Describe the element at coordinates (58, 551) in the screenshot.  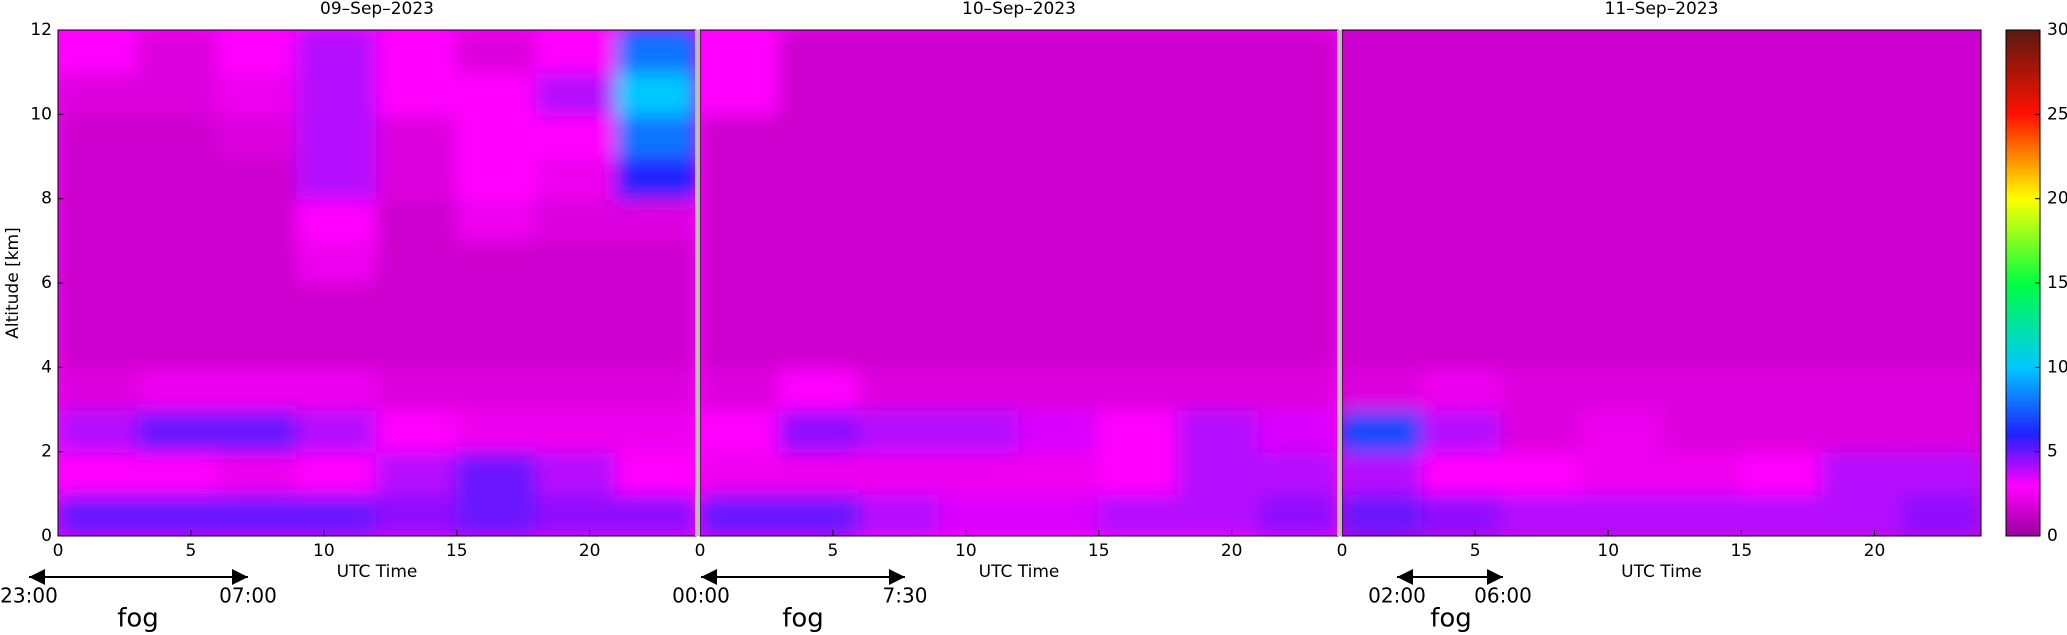
I see `x-tick-label: 0` at that location.